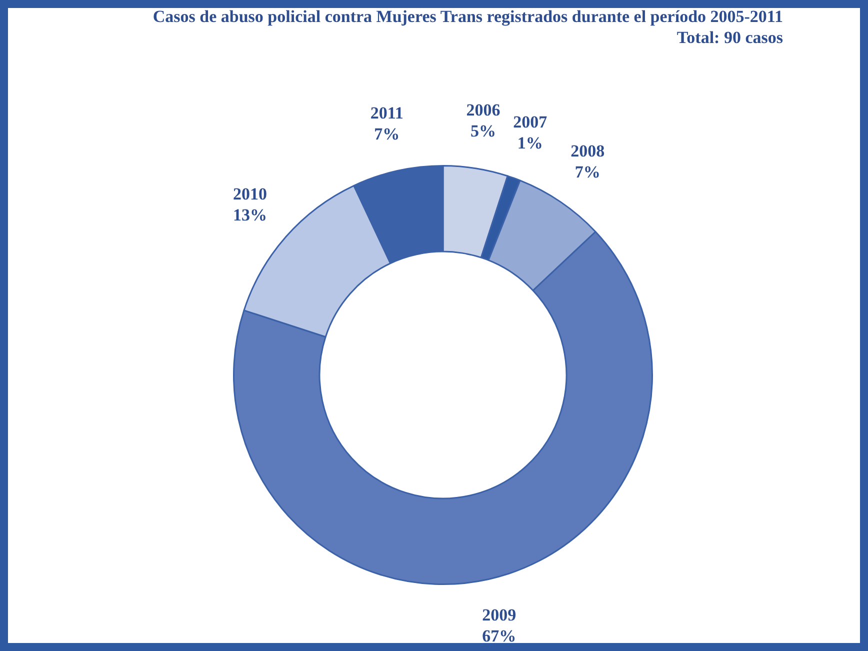 The image size is (868, 651). What do you see at coordinates (467, 16) in the screenshot?
I see `chart-title: Casos de abuso policial contra Mujeres Trans registrados durante el período 2005-2011` at bounding box center [467, 16].